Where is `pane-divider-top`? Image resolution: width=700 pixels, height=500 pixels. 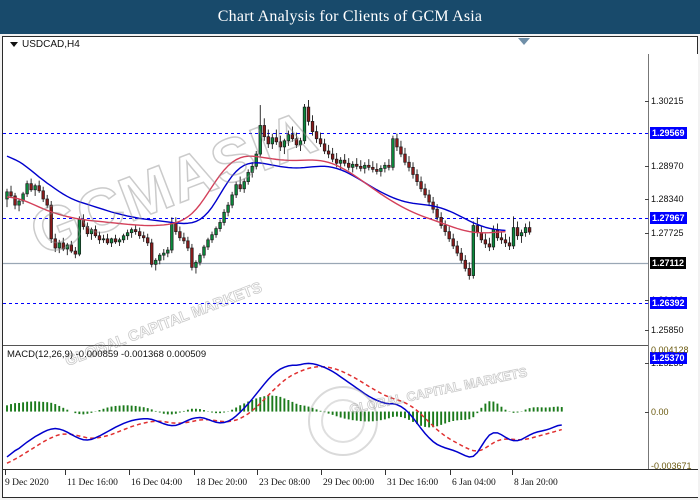
pane-divider-top is located at coordinates (325, 345).